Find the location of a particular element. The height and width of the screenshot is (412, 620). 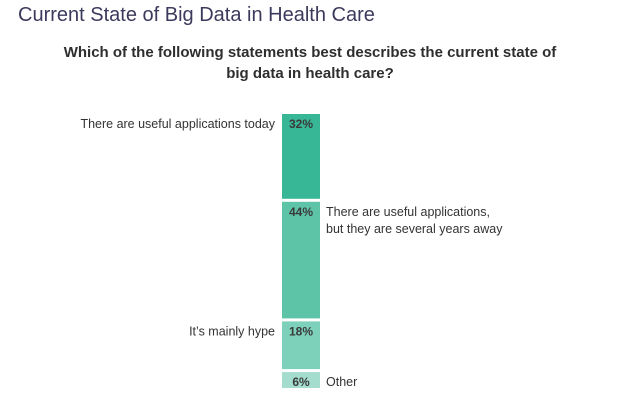

value-label-1: 32% is located at coordinates (301, 124).